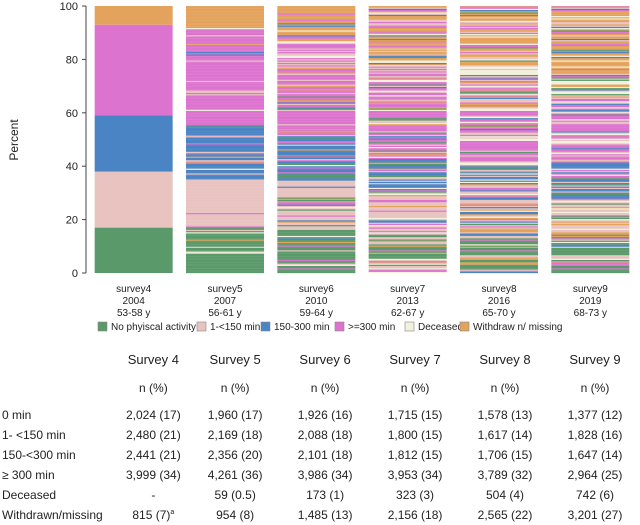 This screenshot has width=640, height=525. Describe the element at coordinates (58, 415) in the screenshot. I see `row-label: 0 min` at that location.